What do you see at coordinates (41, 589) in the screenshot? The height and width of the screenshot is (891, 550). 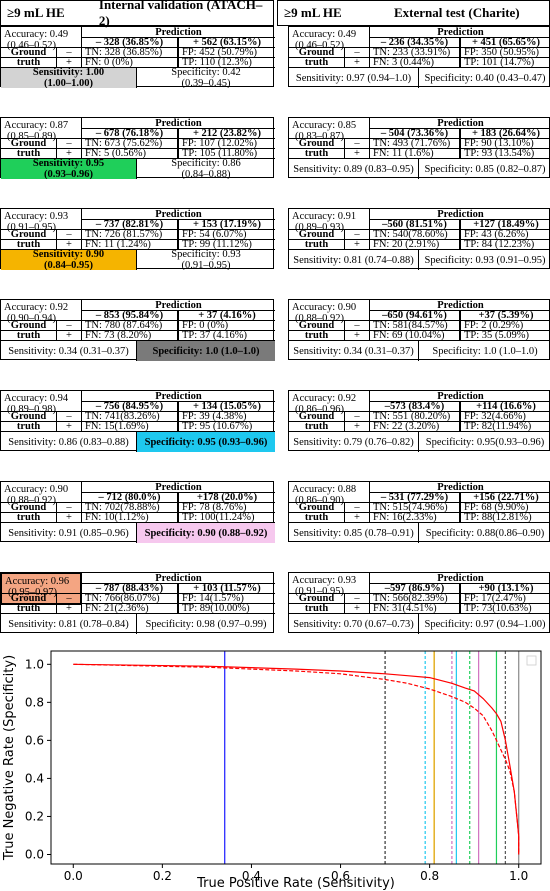 I see `accuracy-cell: Accuracy: 0.96 (0.95–0.97)` at bounding box center [41, 589].